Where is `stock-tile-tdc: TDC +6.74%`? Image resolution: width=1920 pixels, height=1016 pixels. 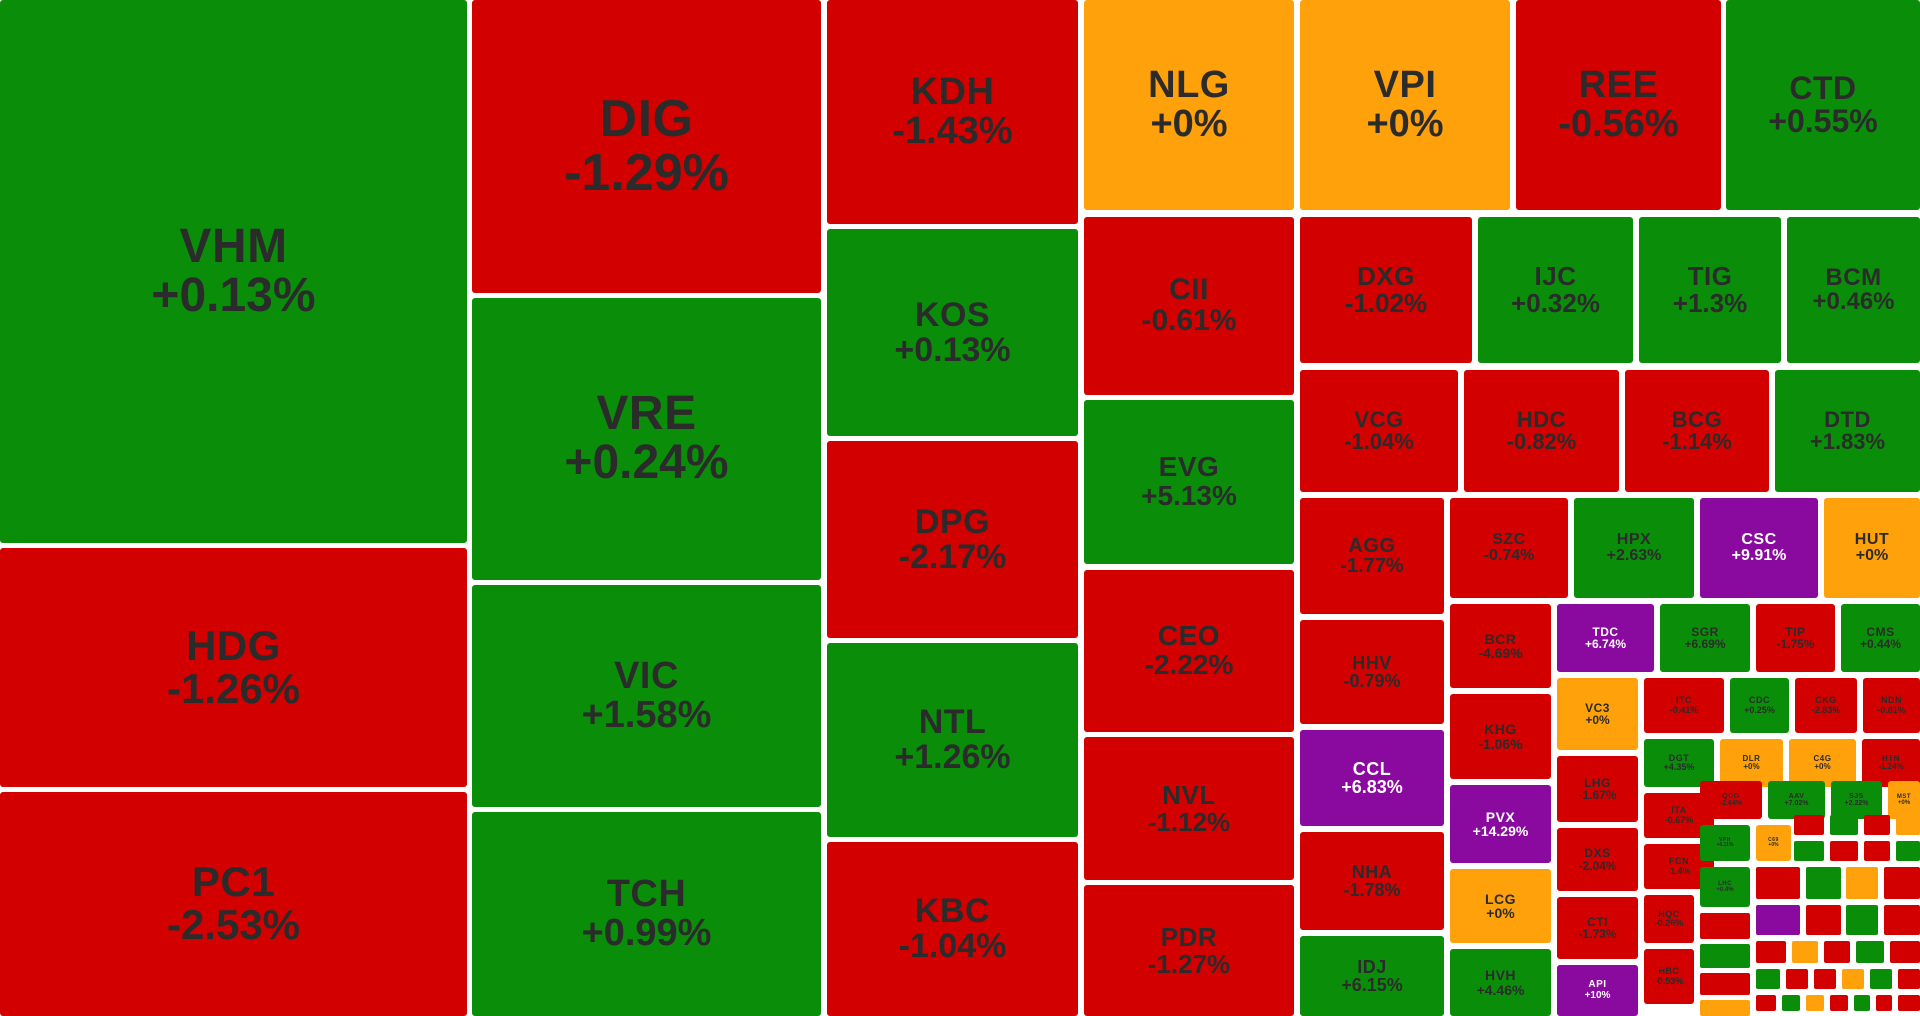 stock-tile-tdc: TDC +6.74% is located at coordinates (1605, 638).